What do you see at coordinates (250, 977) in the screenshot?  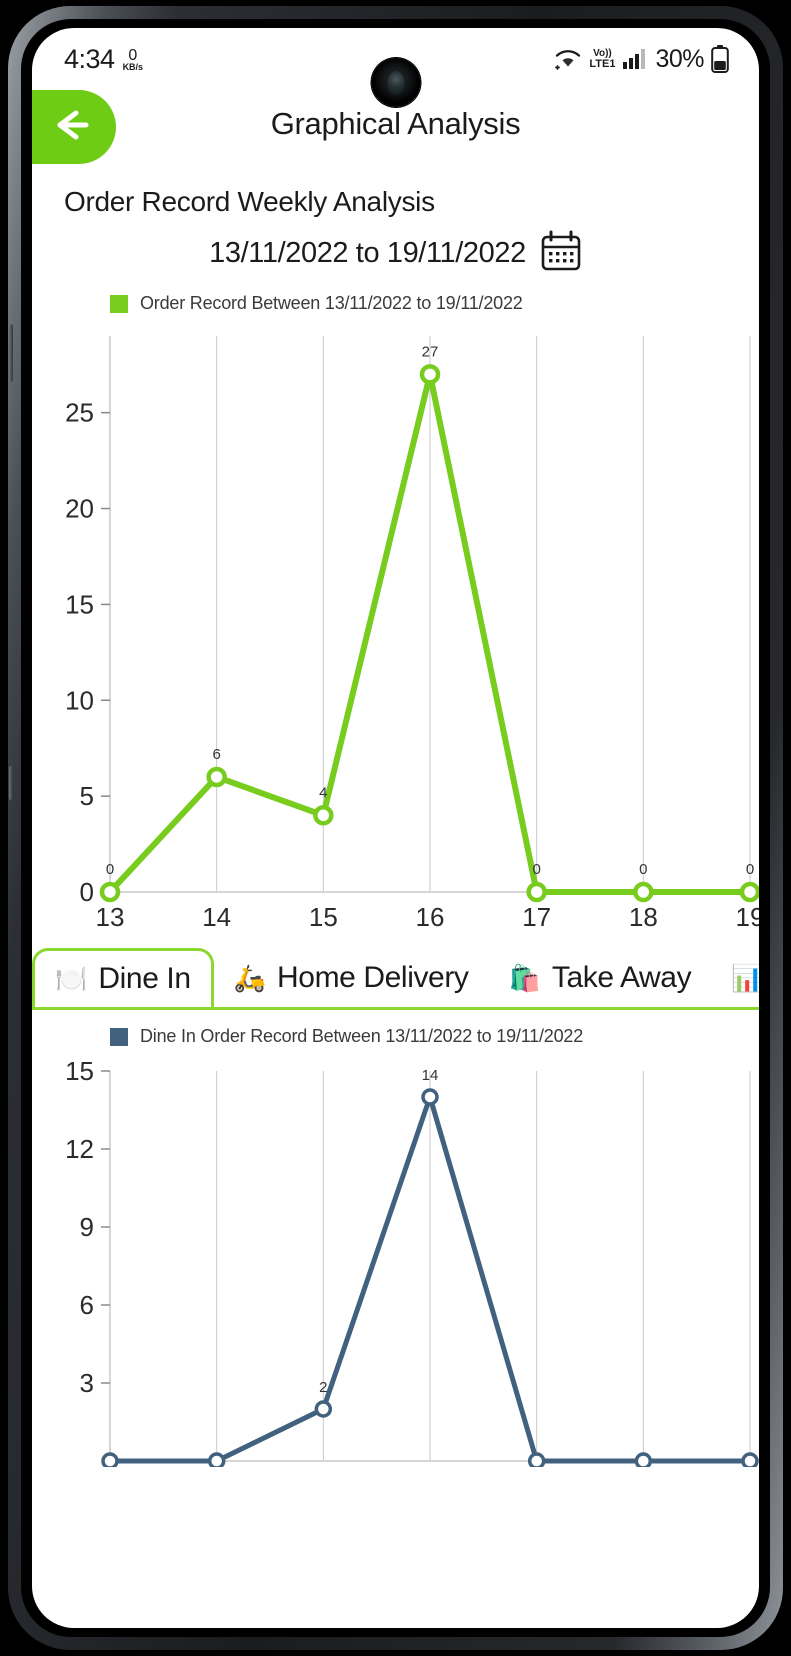 I see `scooter-icon: 🛵` at bounding box center [250, 977].